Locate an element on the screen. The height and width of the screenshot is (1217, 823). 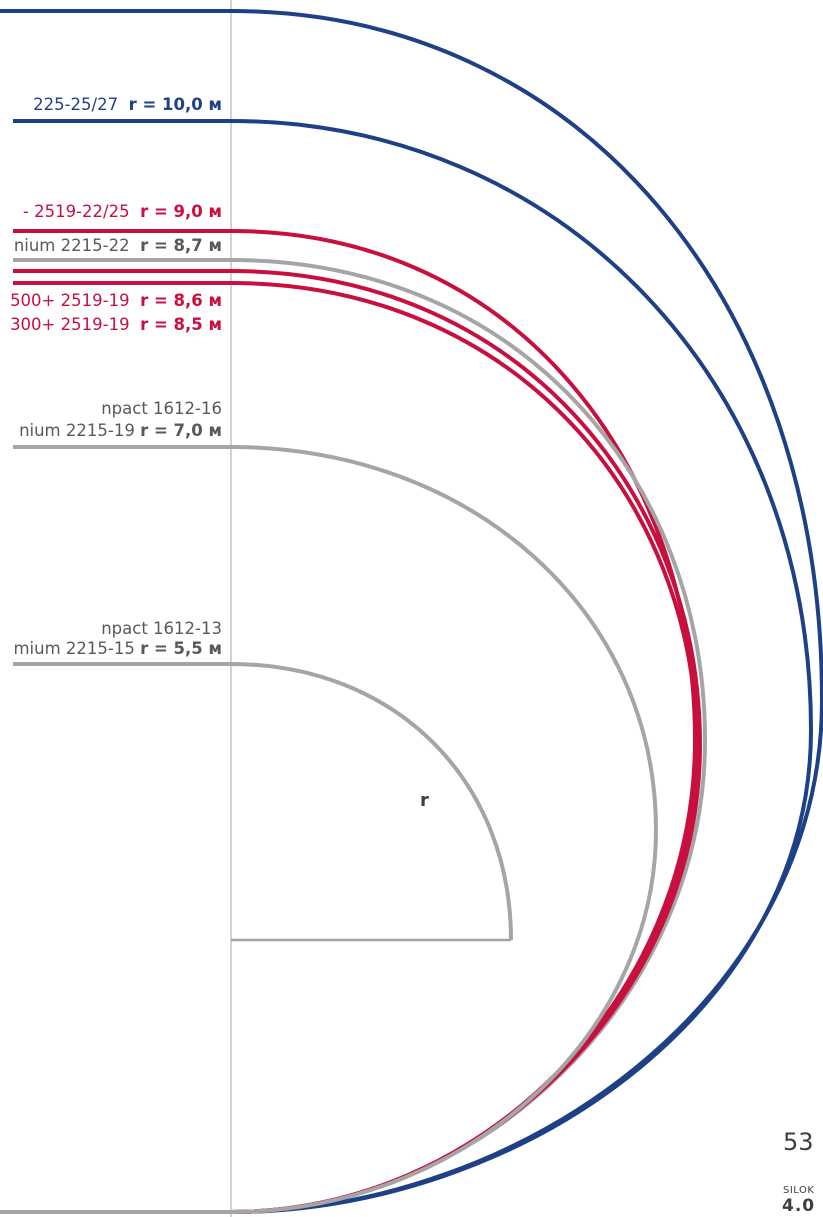
label-value: 8,6 м is located at coordinates (197, 300).